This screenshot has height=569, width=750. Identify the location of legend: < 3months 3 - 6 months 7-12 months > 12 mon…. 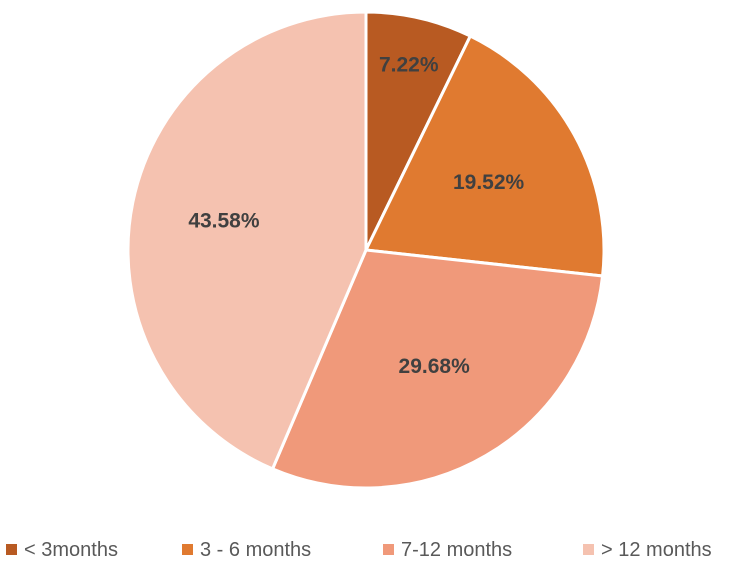
(359, 550).